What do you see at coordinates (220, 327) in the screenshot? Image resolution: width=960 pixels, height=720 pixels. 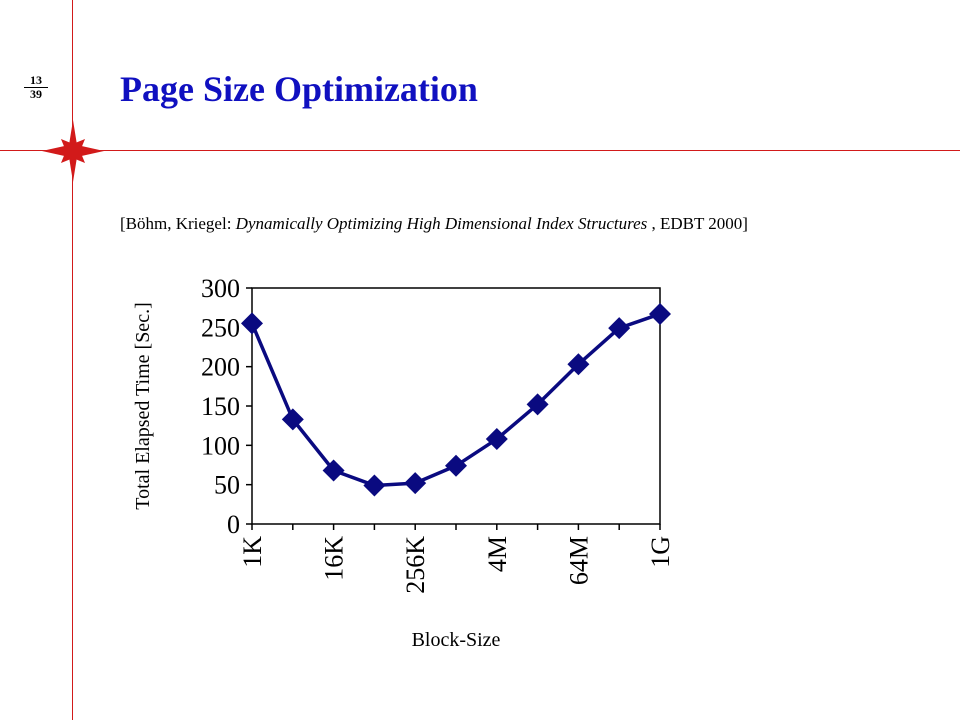 I see `y-tick-label: 250` at bounding box center [220, 327].